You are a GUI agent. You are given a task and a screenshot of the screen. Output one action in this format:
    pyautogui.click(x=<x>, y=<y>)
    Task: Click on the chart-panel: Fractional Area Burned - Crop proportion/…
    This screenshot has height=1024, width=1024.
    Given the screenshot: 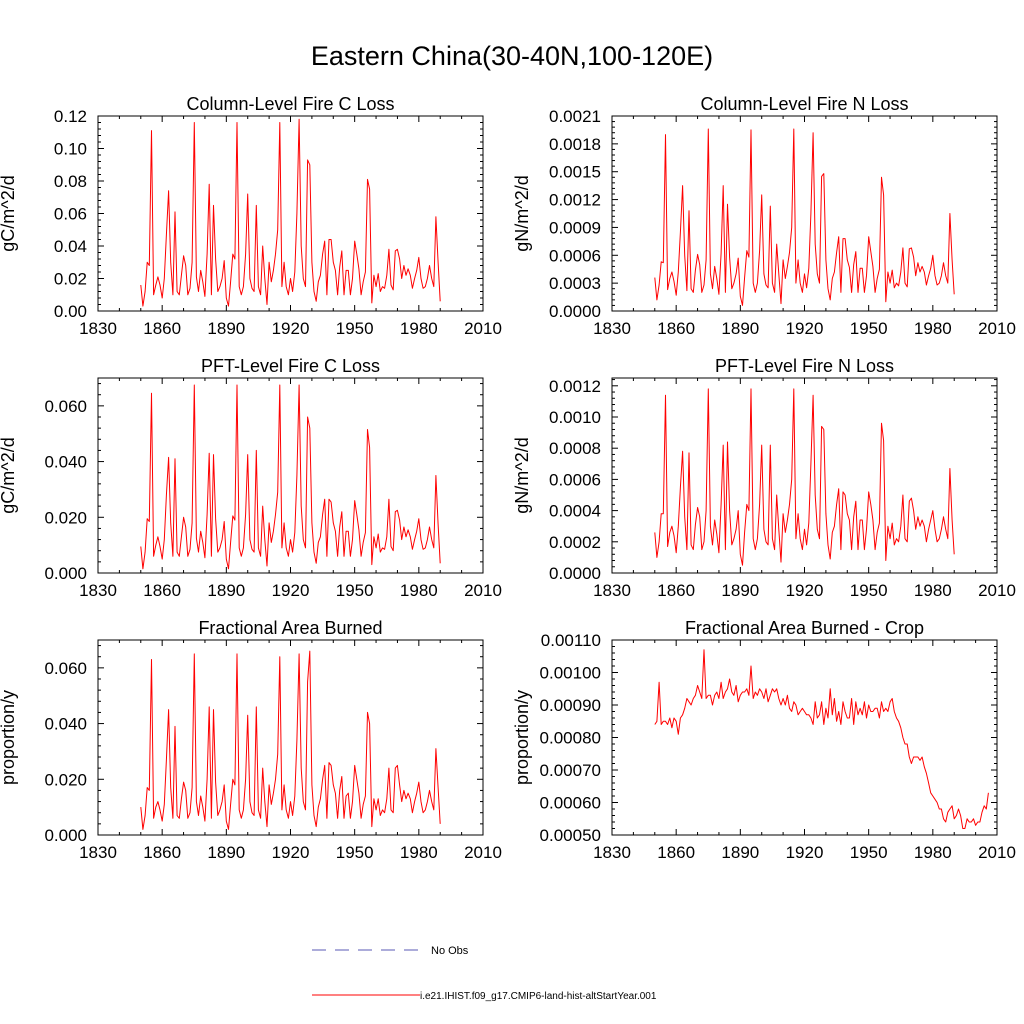 What is the action you would take?
    pyautogui.click(x=764, y=740)
    